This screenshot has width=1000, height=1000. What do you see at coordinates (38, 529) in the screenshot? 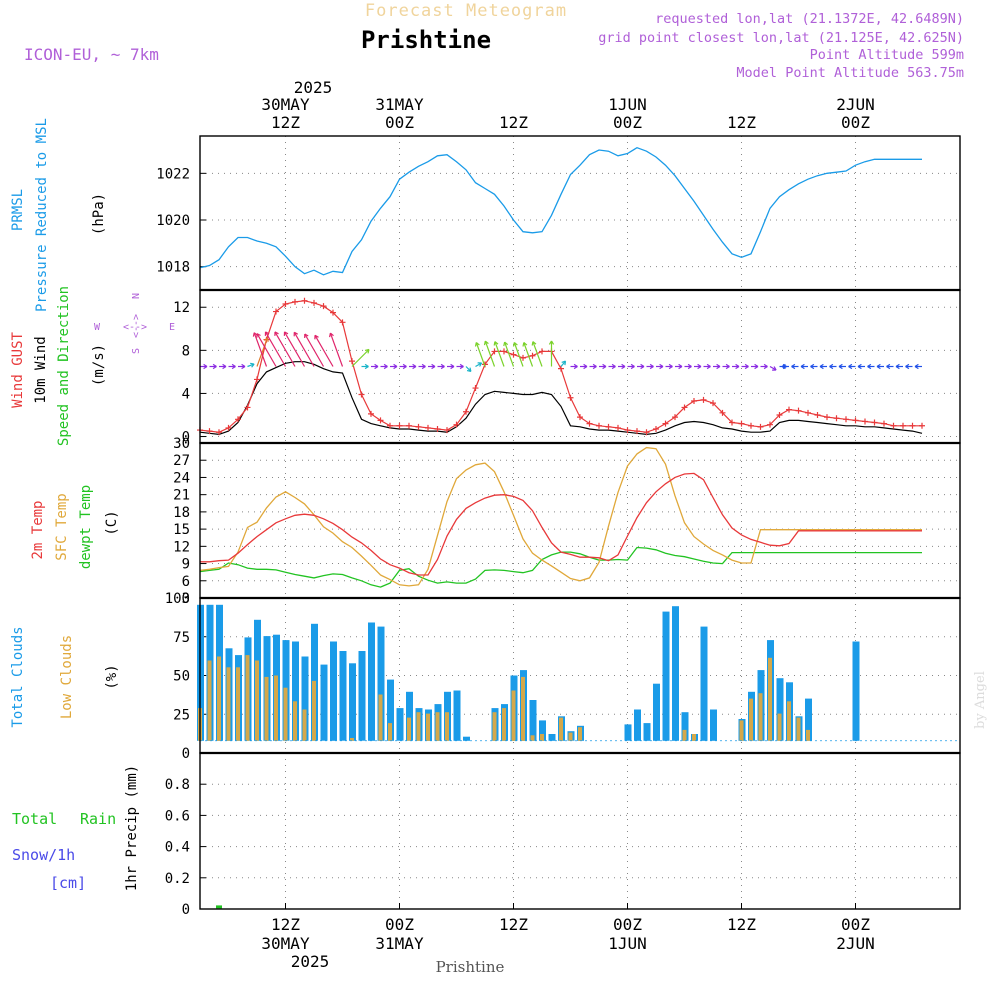
I see `t2m-label: 2m Temp` at bounding box center [38, 529].